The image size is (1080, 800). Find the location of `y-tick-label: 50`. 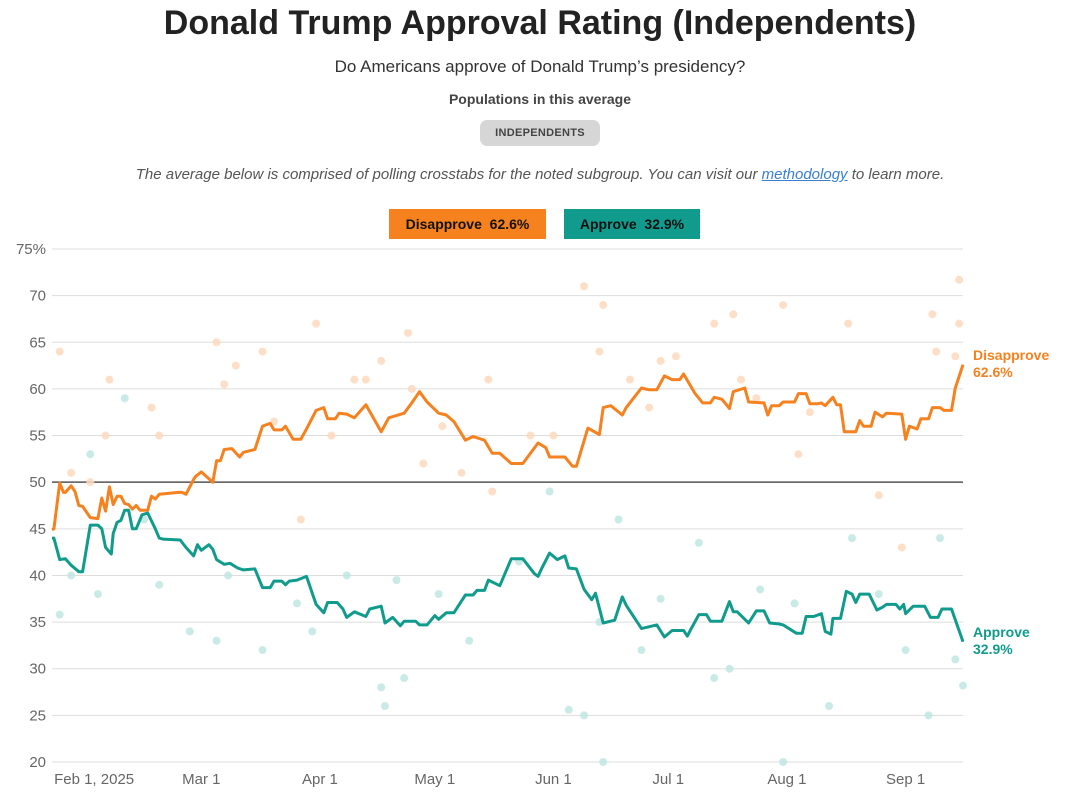

y-tick-label: 50 is located at coordinates (37, 482).